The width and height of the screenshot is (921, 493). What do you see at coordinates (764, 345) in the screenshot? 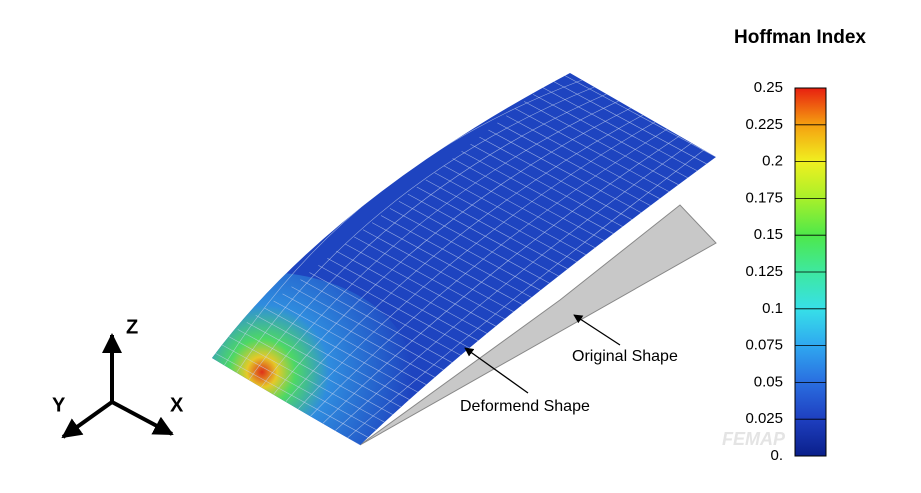
I see `colorbar-tick-label: 0.075` at bounding box center [764, 345].